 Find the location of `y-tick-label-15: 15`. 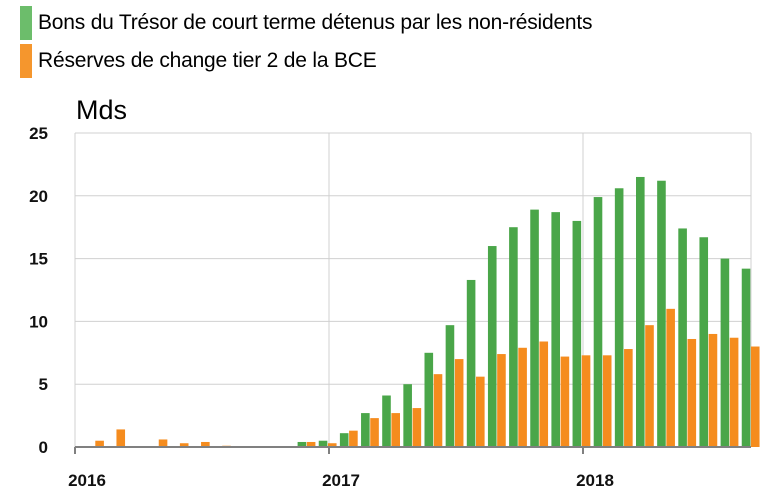

y-tick-label-15: 15 is located at coordinates (38, 259).